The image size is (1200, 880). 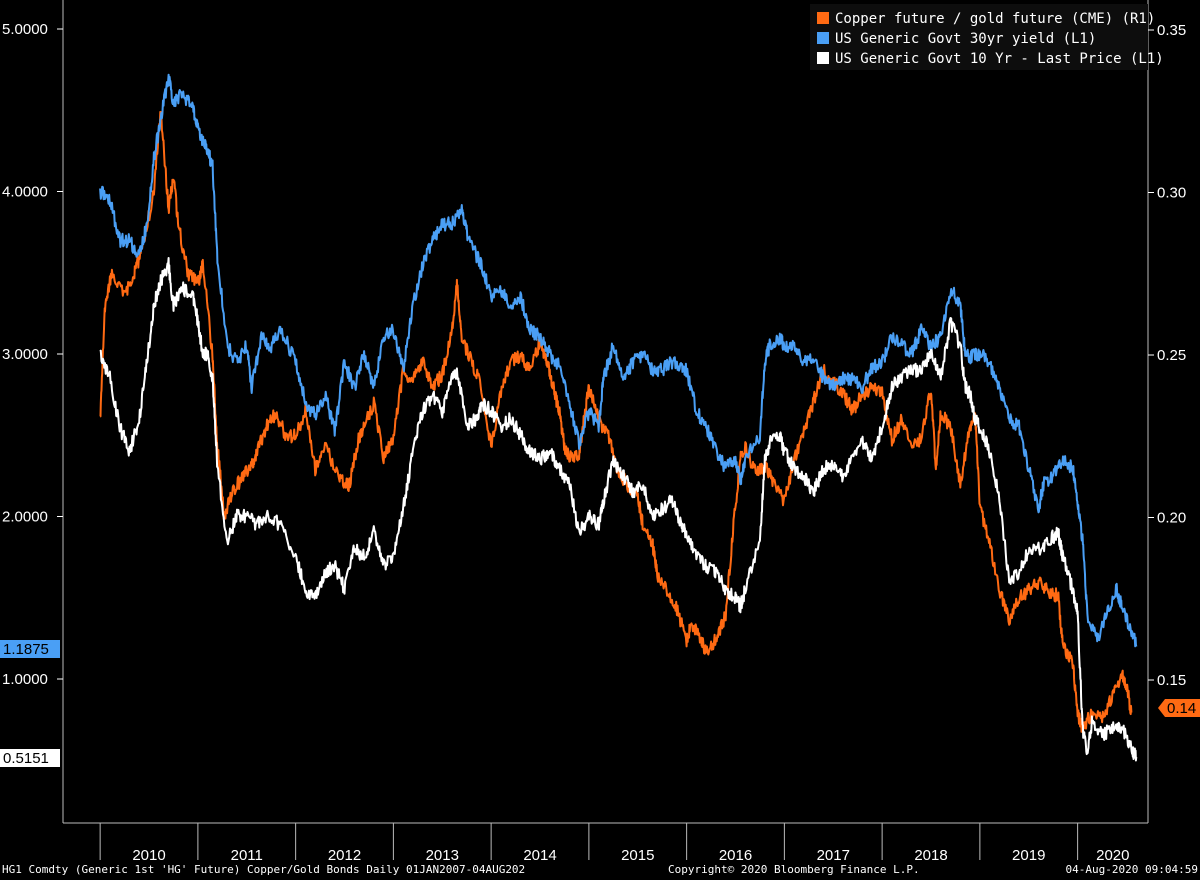 I want to click on badge-copper-gold-box, so click(x=1179, y=708).